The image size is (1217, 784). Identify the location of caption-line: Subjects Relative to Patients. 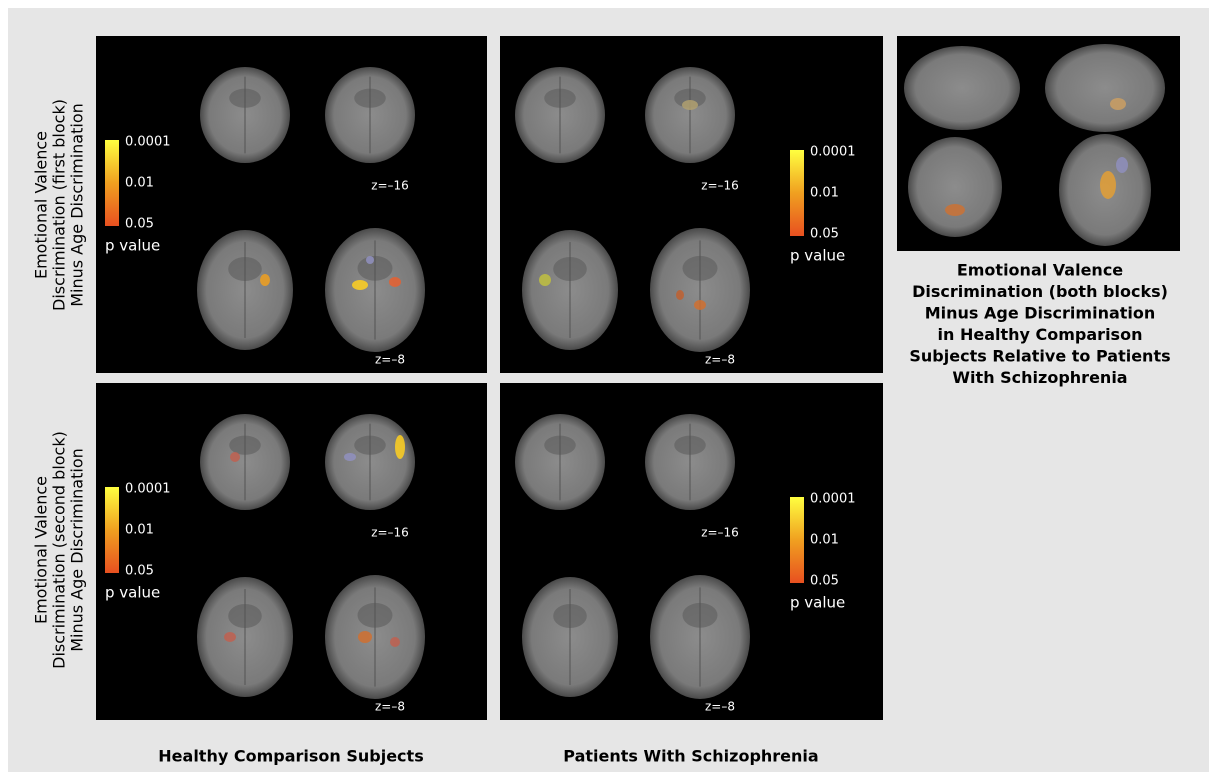
(1039, 356).